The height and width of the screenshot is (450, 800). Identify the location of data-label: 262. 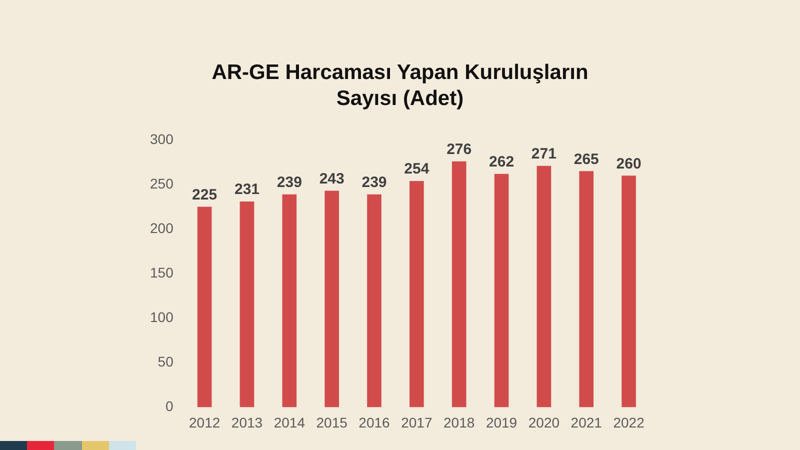
(501, 161).